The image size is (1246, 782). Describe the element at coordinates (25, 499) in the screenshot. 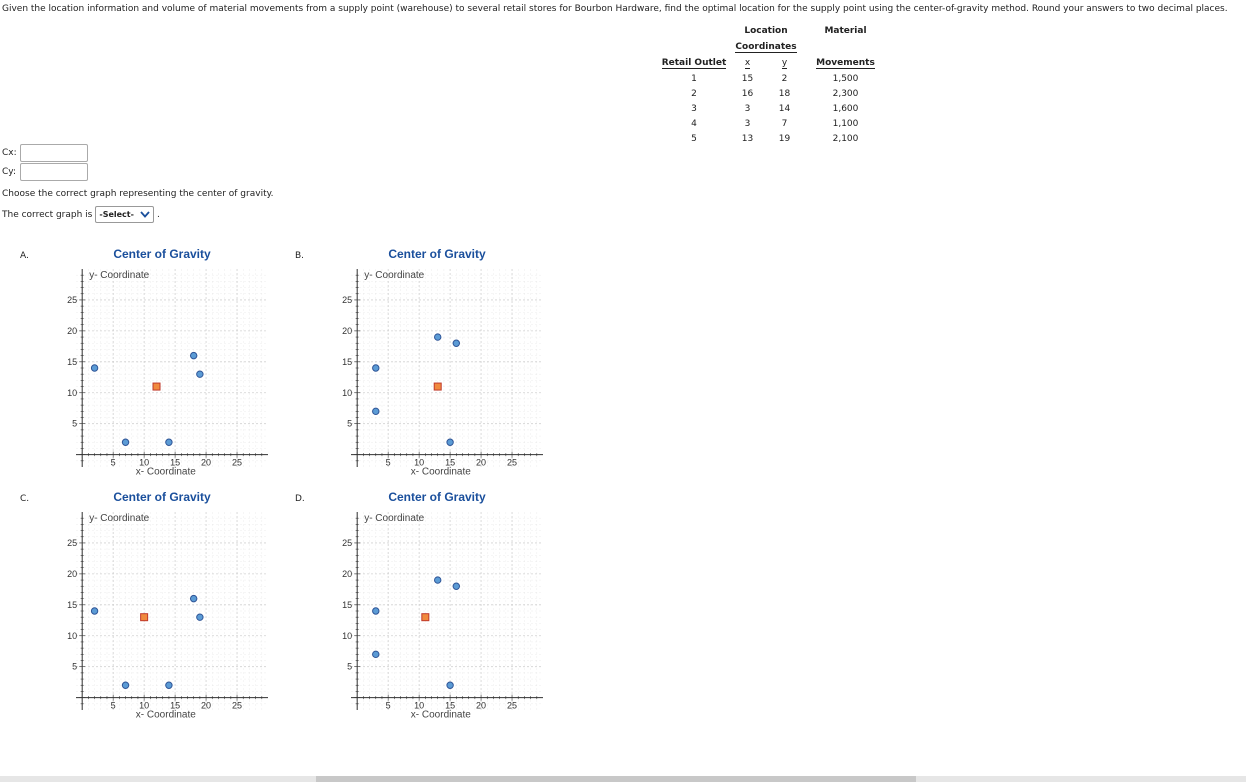

I see `option-c-label: C.` at that location.